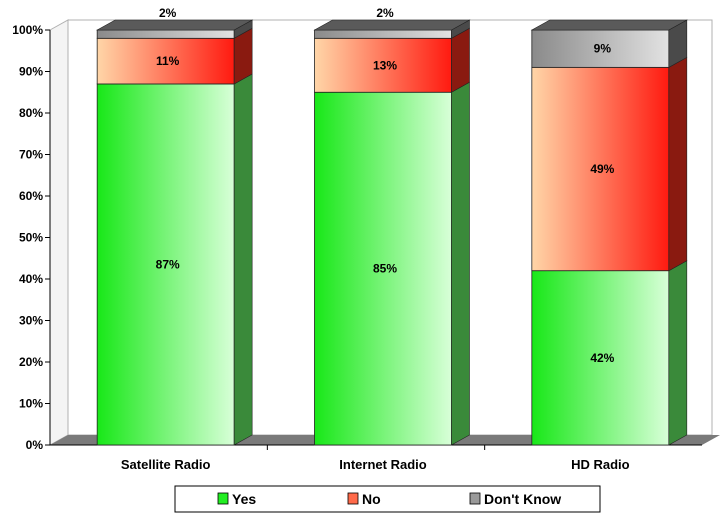 This screenshot has height=518, width=727. What do you see at coordinates (382, 464) in the screenshot?
I see `x-tick-label: Internet Radio` at bounding box center [382, 464].